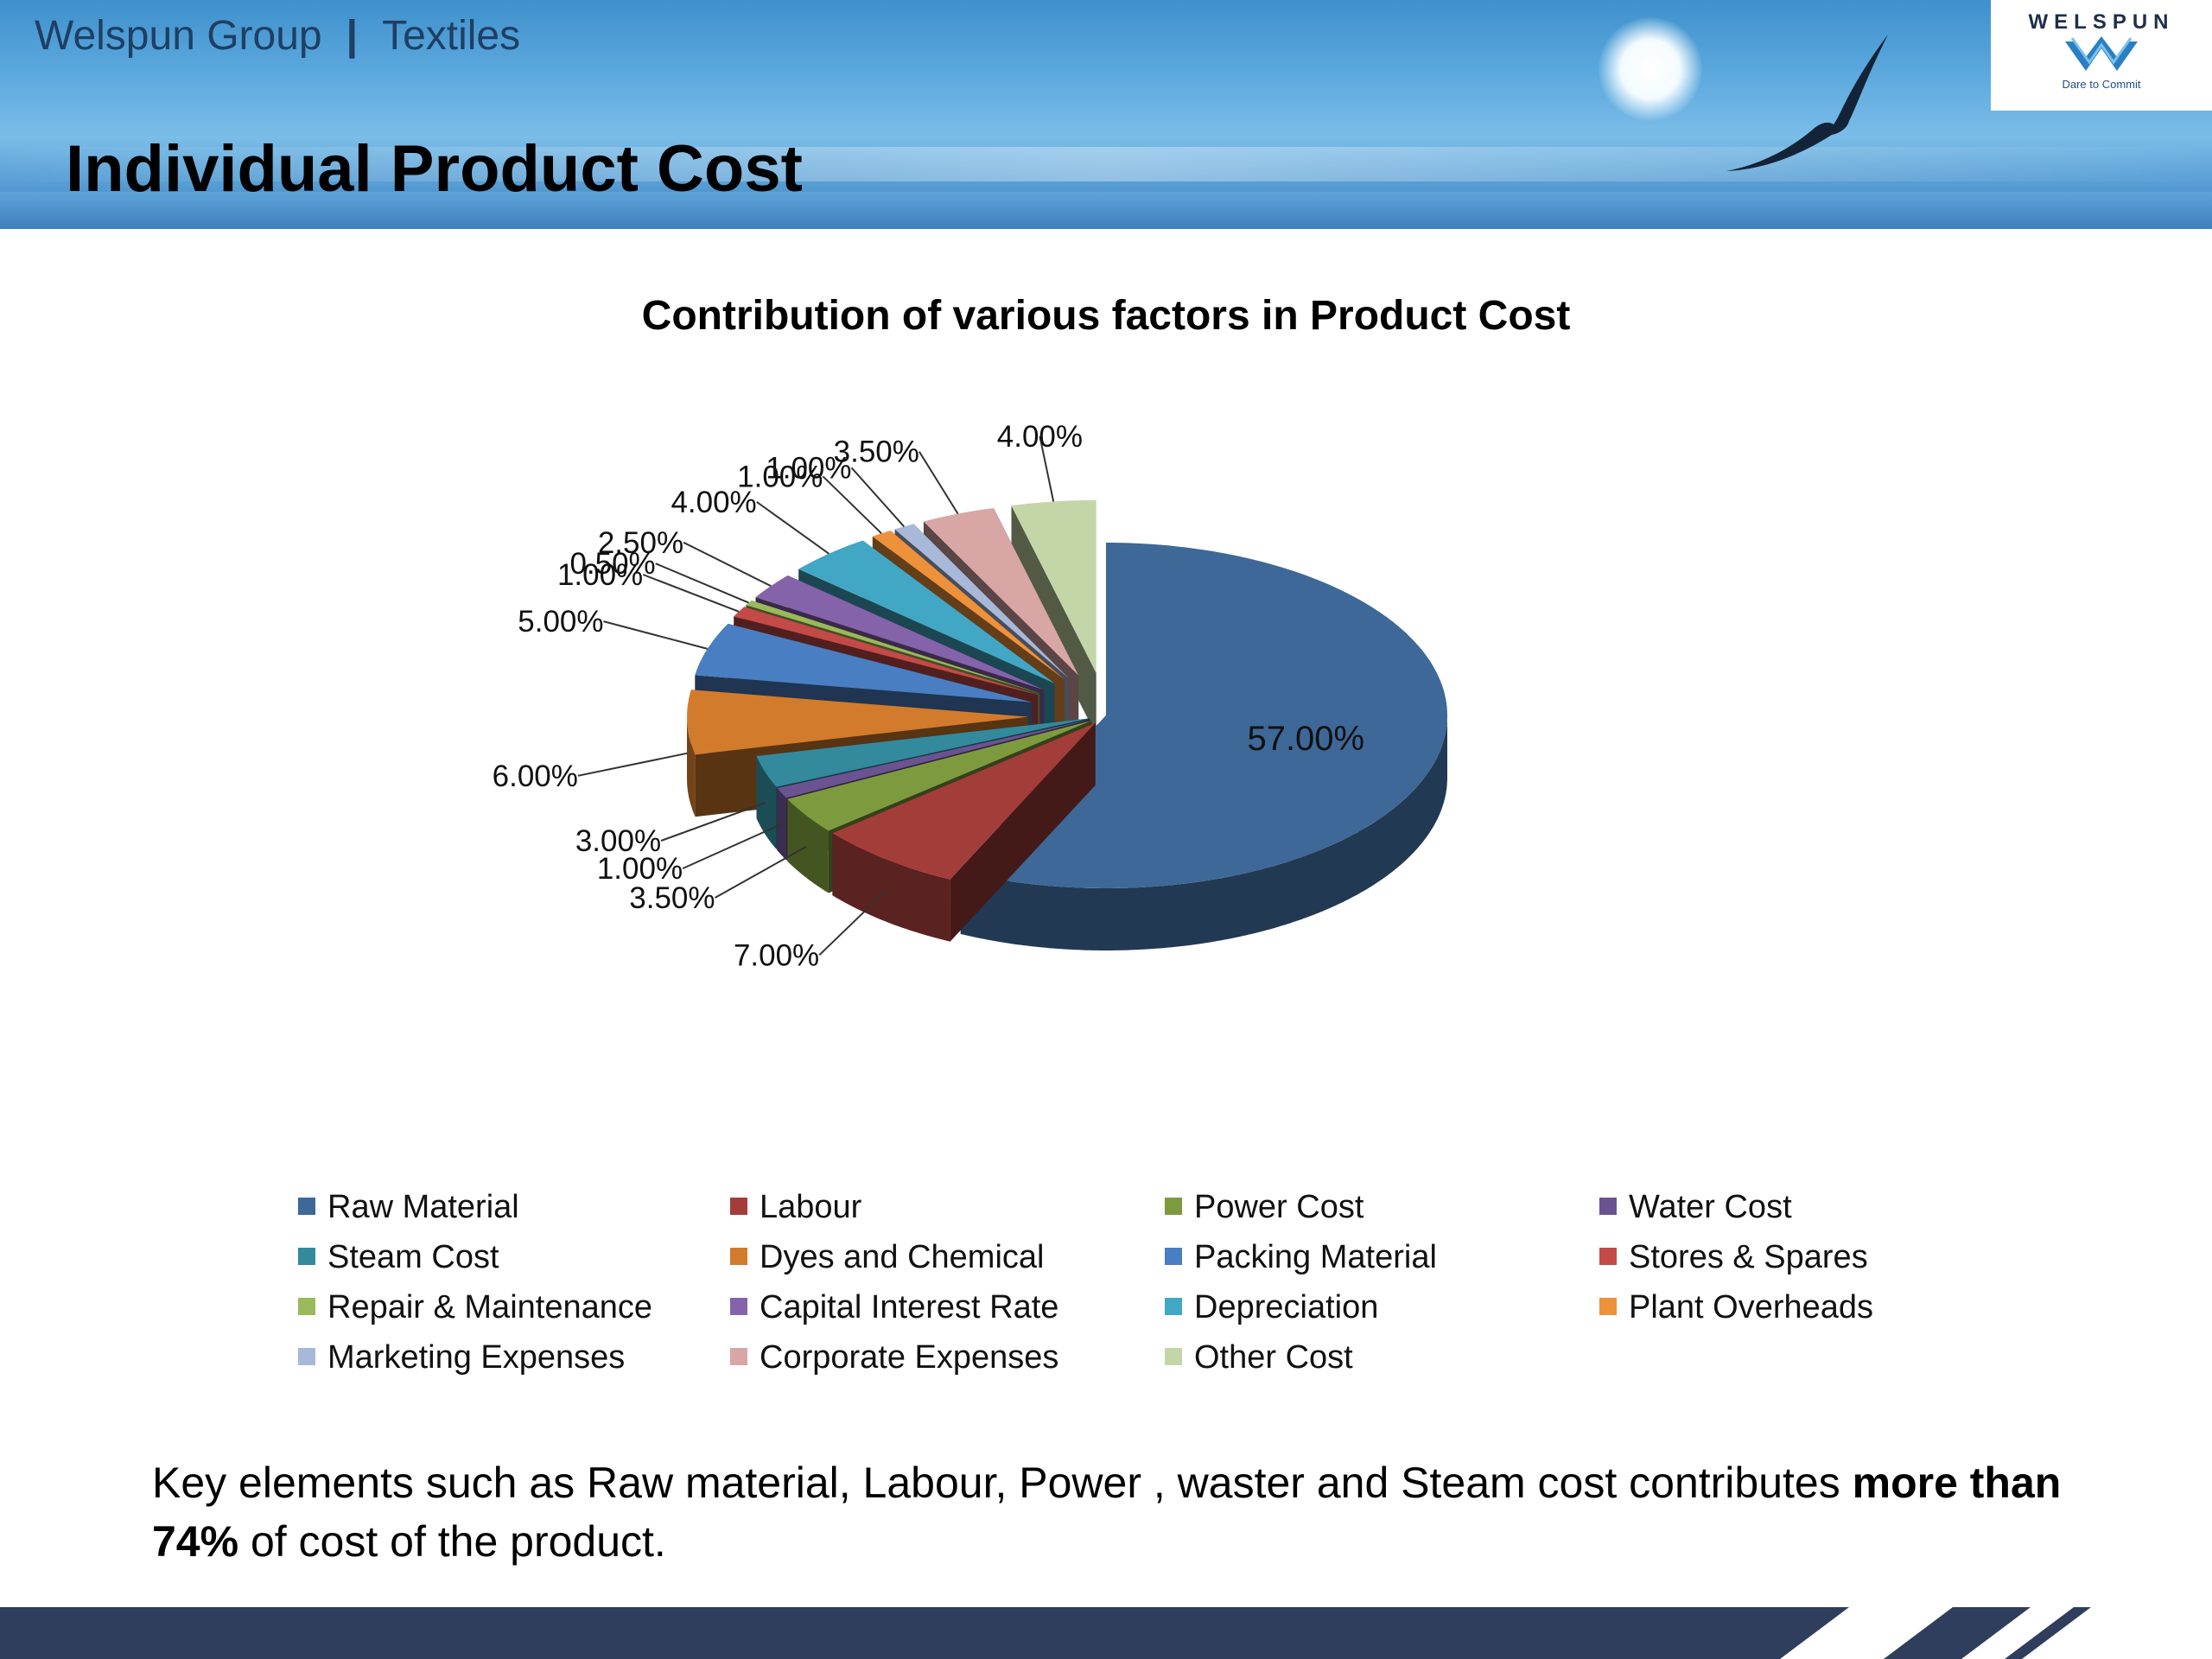  What do you see at coordinates (477, 1357) in the screenshot?
I see `legend-label: Marketing Expenses` at bounding box center [477, 1357].